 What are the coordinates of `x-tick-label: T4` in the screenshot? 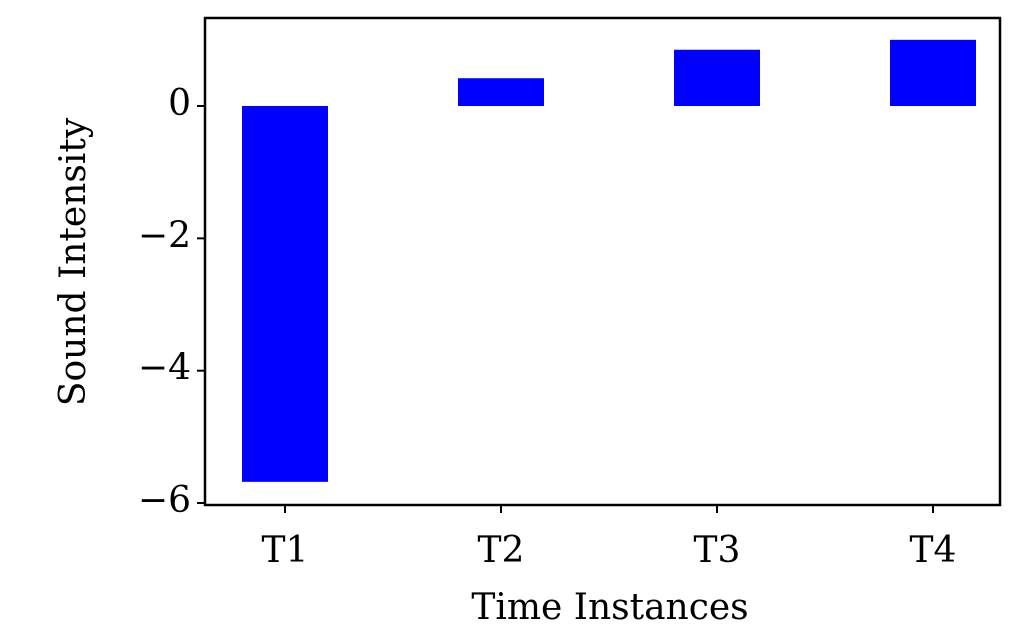 It's located at (933, 550).